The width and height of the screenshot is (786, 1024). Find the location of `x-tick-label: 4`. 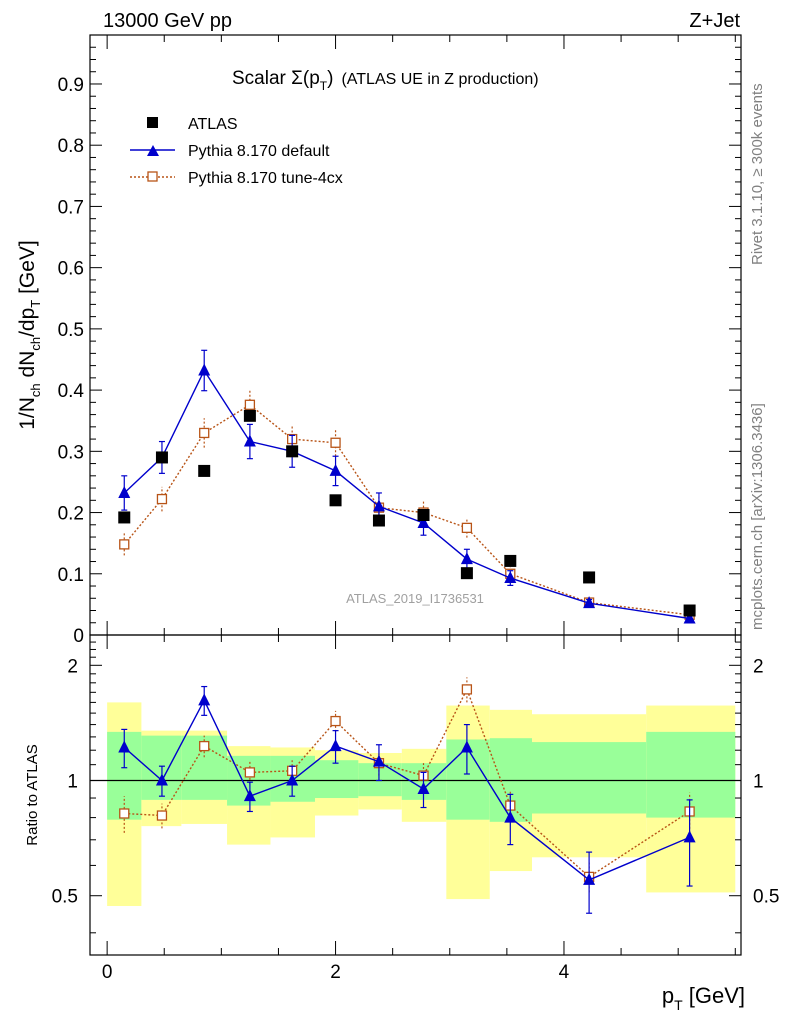

x-tick-label: 4 is located at coordinates (564, 972).